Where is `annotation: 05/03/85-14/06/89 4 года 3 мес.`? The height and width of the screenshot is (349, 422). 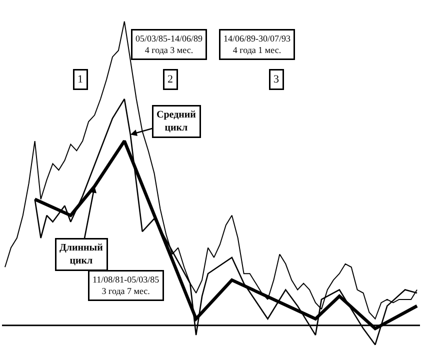 annotation: 05/03/85-14/06/89 4 года 3 мес. is located at coordinates (169, 45).